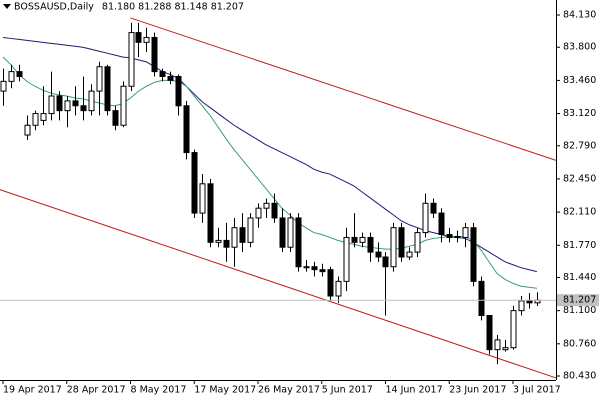  I want to click on last-price-label: 81.207, so click(579, 300).